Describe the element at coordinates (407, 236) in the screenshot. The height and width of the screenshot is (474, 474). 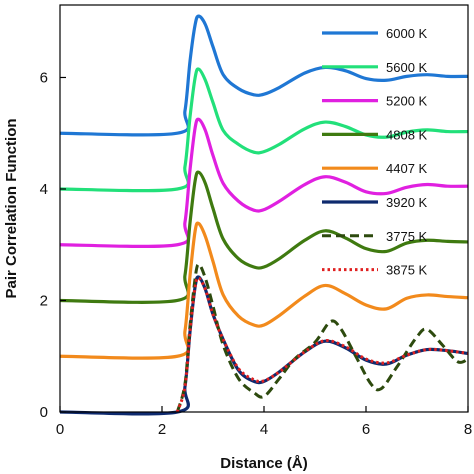
I see `legend-label: 3775 K` at that location.